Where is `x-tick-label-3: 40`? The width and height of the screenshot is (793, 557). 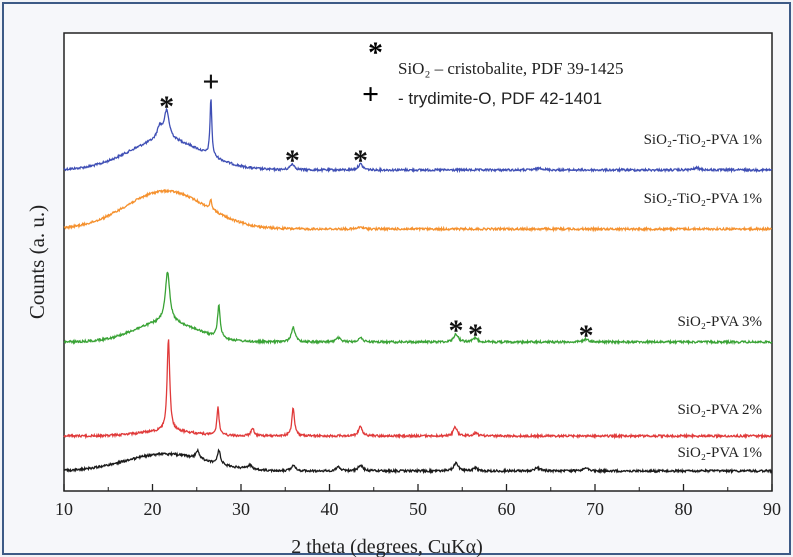
x-tick-label-3: 40 is located at coordinates (330, 509).